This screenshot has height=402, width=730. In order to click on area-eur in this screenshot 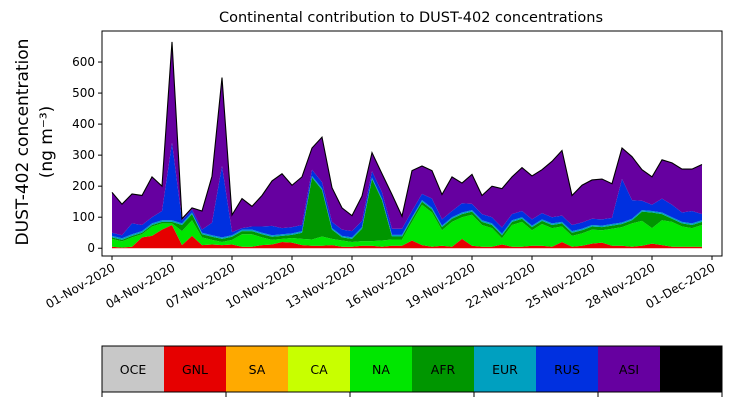, I will do `click(407, 207)`.